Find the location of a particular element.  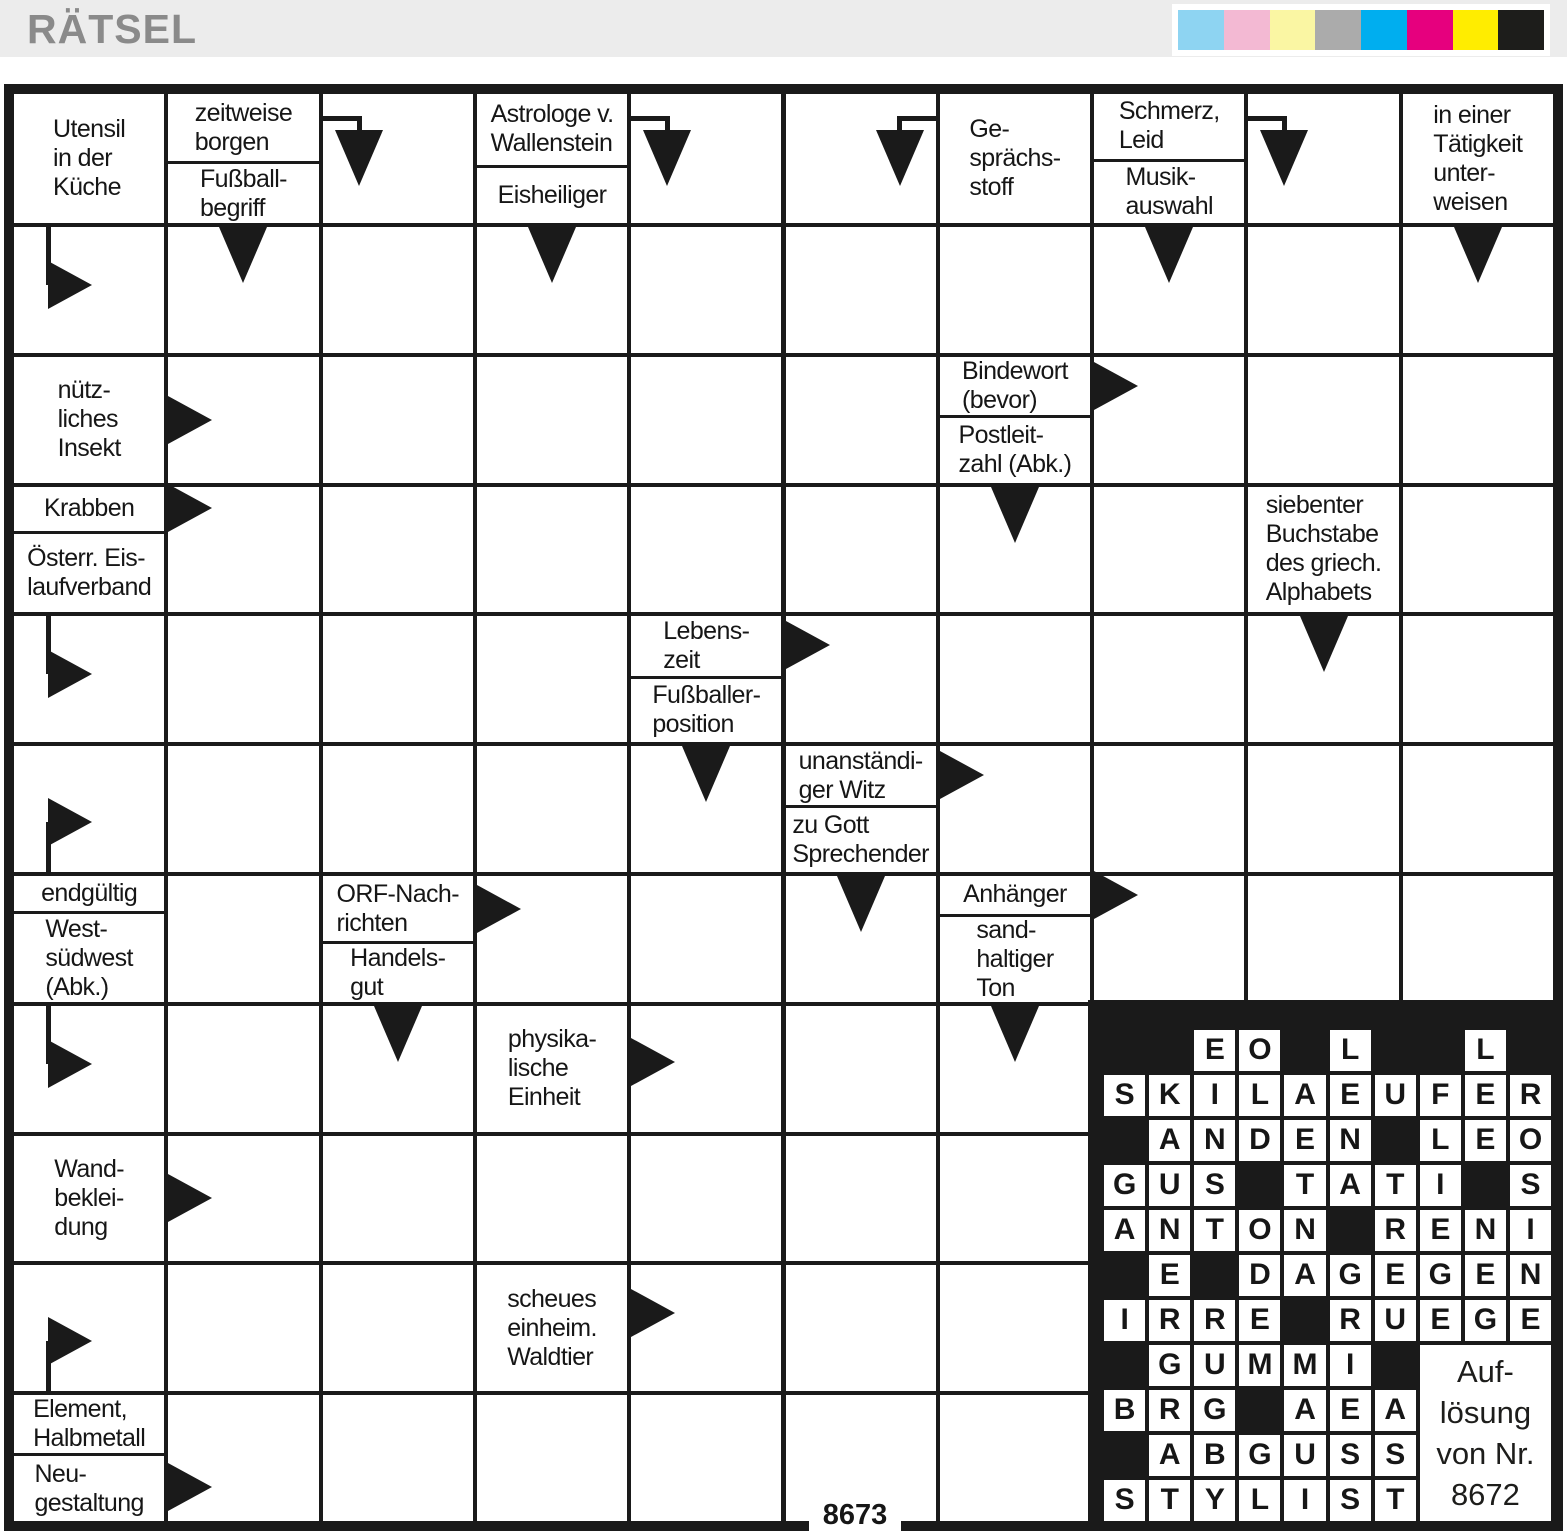

clue-text: Postleit- zahl (Abk.) is located at coordinates (1015, 450).